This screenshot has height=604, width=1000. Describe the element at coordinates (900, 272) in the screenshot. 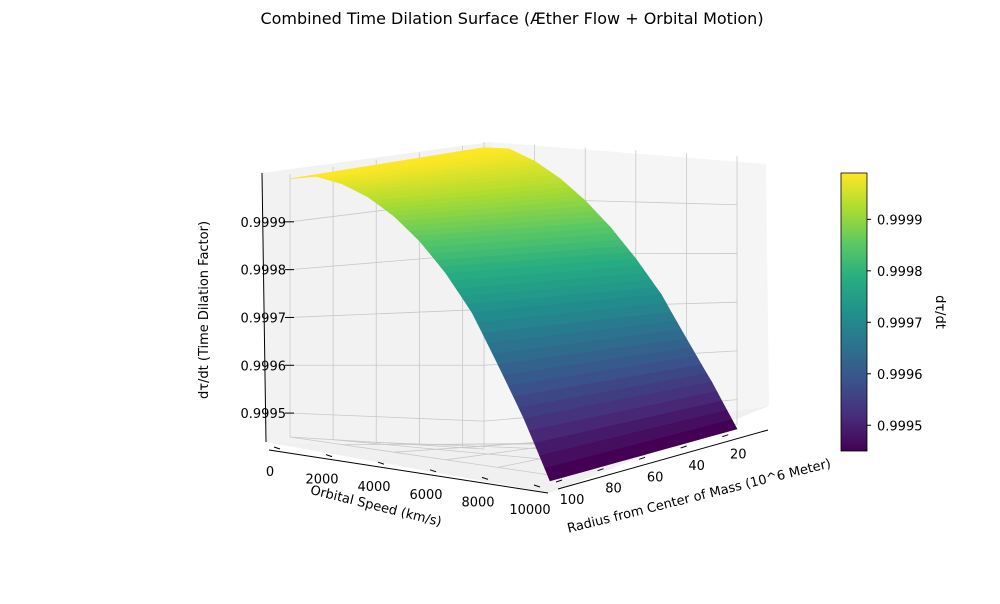

I see `colorbar-tick-label: 0.9998` at that location.